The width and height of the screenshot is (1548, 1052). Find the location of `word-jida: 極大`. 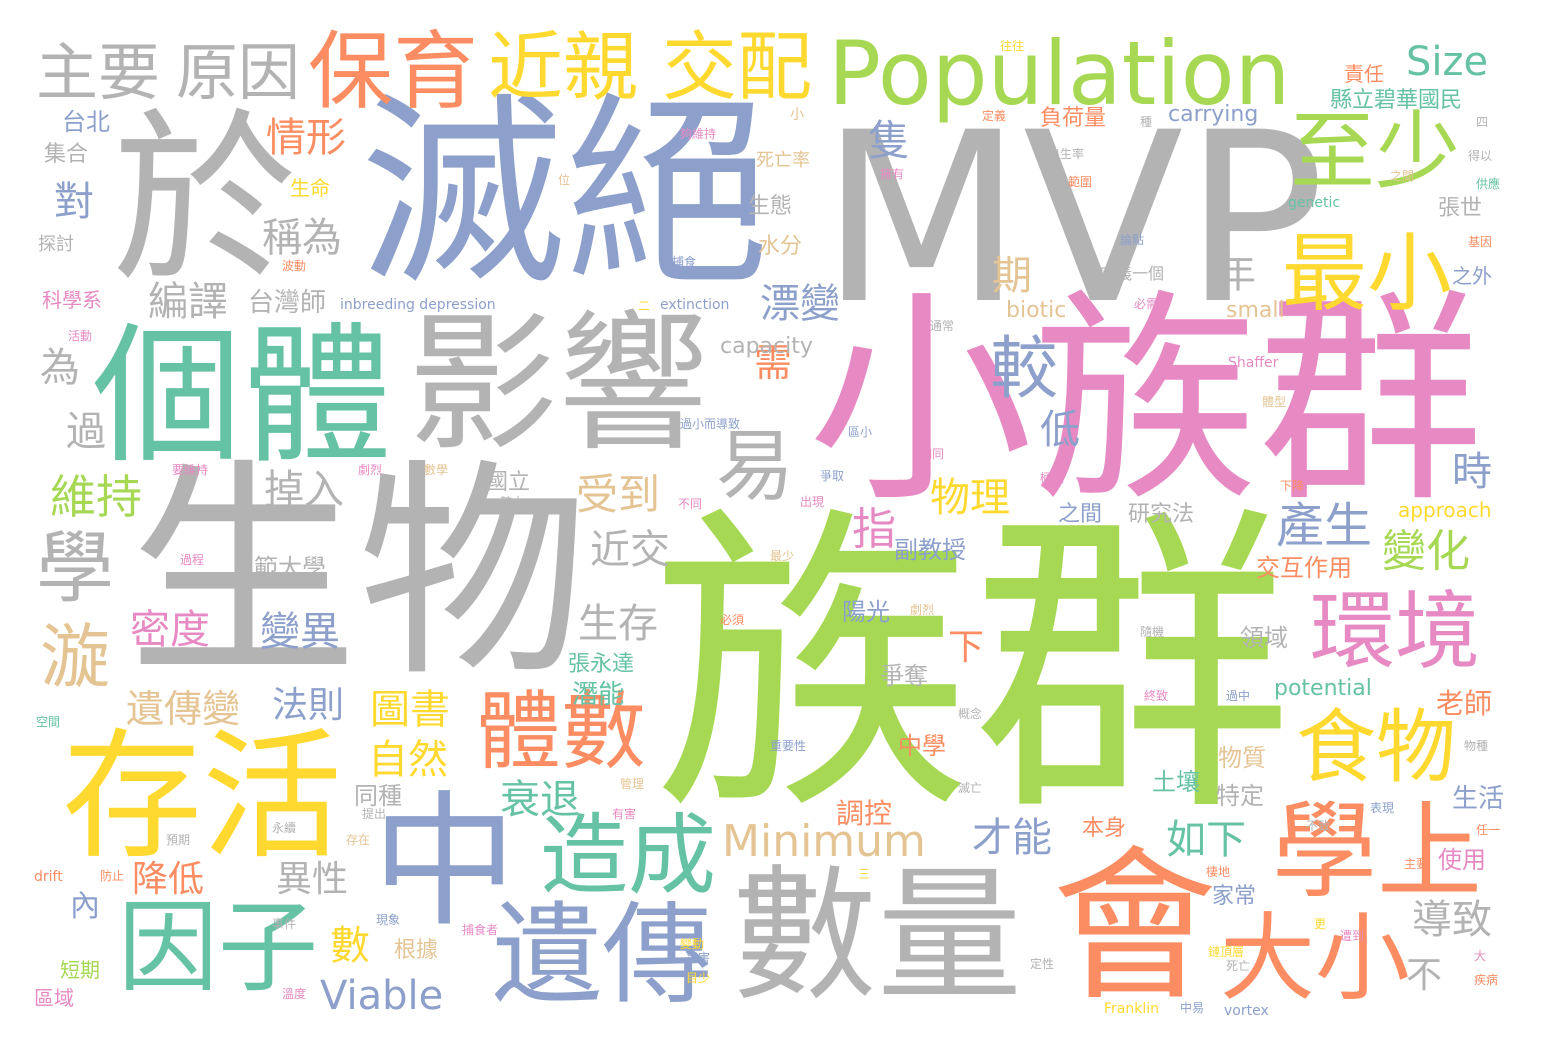

word-jida: 極大 is located at coordinates (1052, 478).